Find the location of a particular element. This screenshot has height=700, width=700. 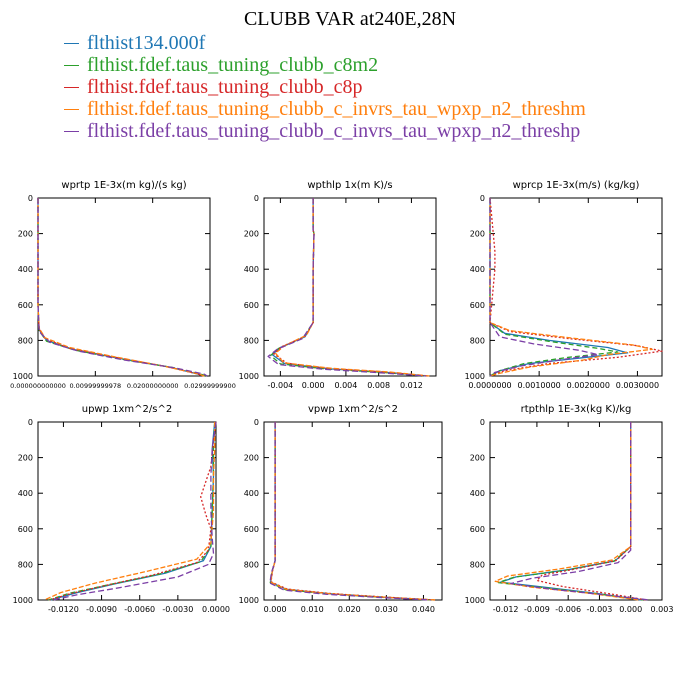

x-tick-label: 0.000000000000 is located at coordinates (38, 386).